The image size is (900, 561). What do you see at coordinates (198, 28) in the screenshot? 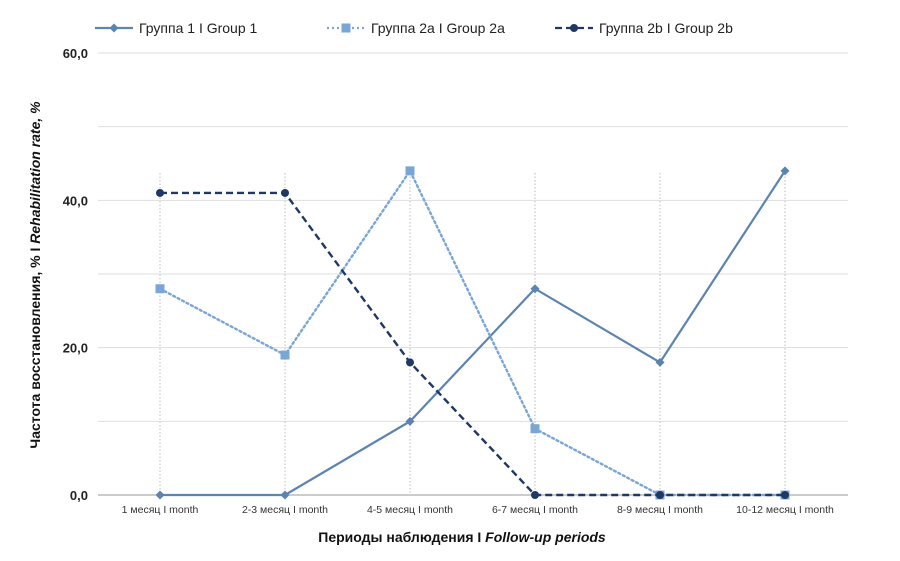
I see `legend-label: Группа 1 I Group 1` at bounding box center [198, 28].